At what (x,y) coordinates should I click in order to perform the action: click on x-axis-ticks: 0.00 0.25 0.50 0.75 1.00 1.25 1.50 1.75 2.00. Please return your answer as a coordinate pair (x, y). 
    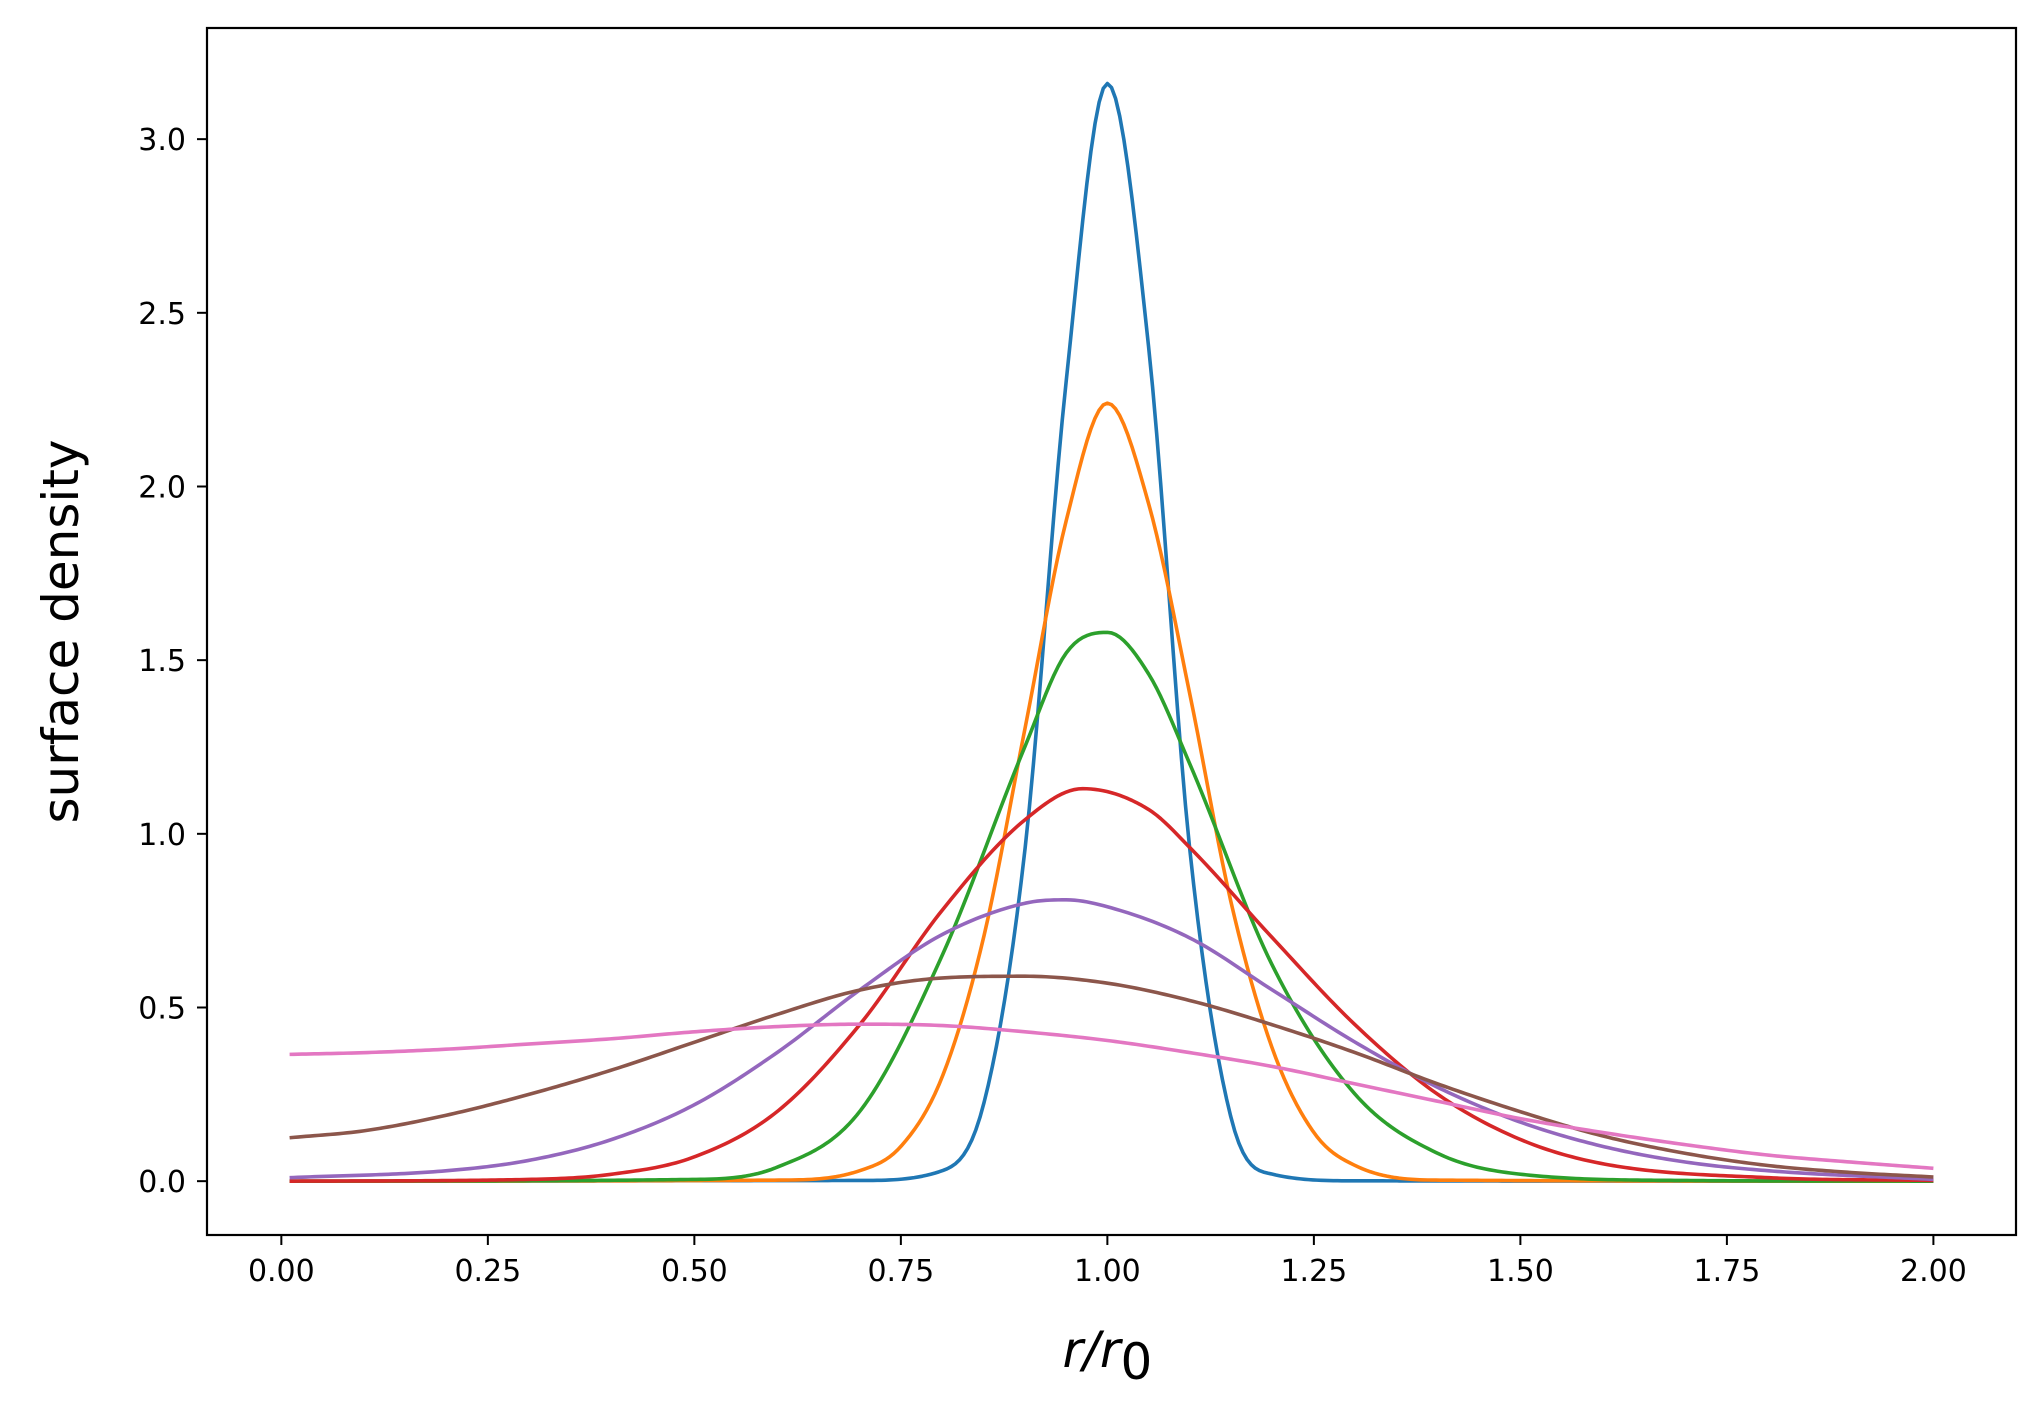
    Looking at the image, I should click on (1107, 1262).